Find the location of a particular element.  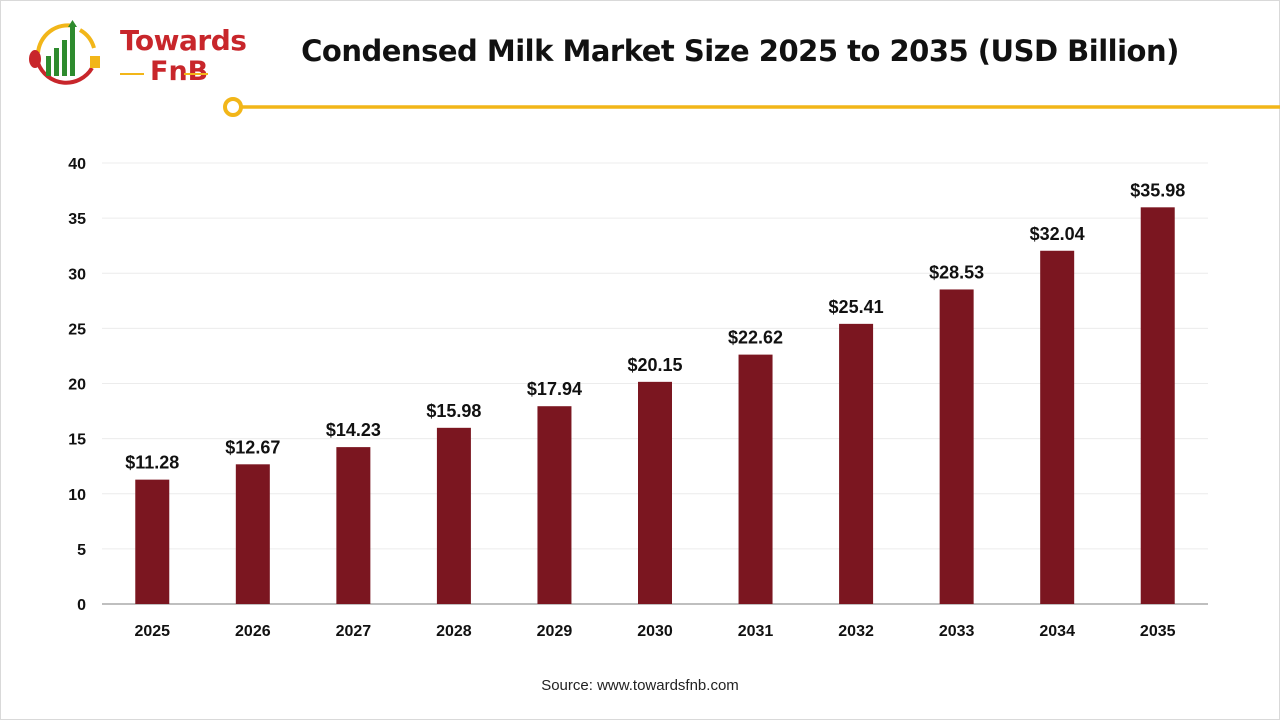

y-tick-label: 15 is located at coordinates (77, 440).